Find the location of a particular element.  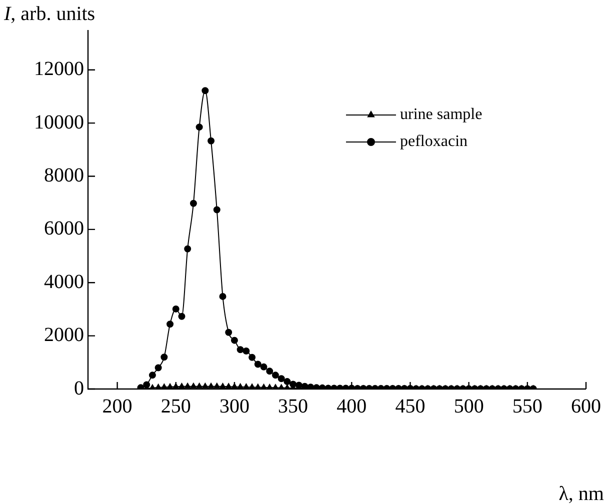

x-axis-title: λ, nm is located at coordinates (581, 493).